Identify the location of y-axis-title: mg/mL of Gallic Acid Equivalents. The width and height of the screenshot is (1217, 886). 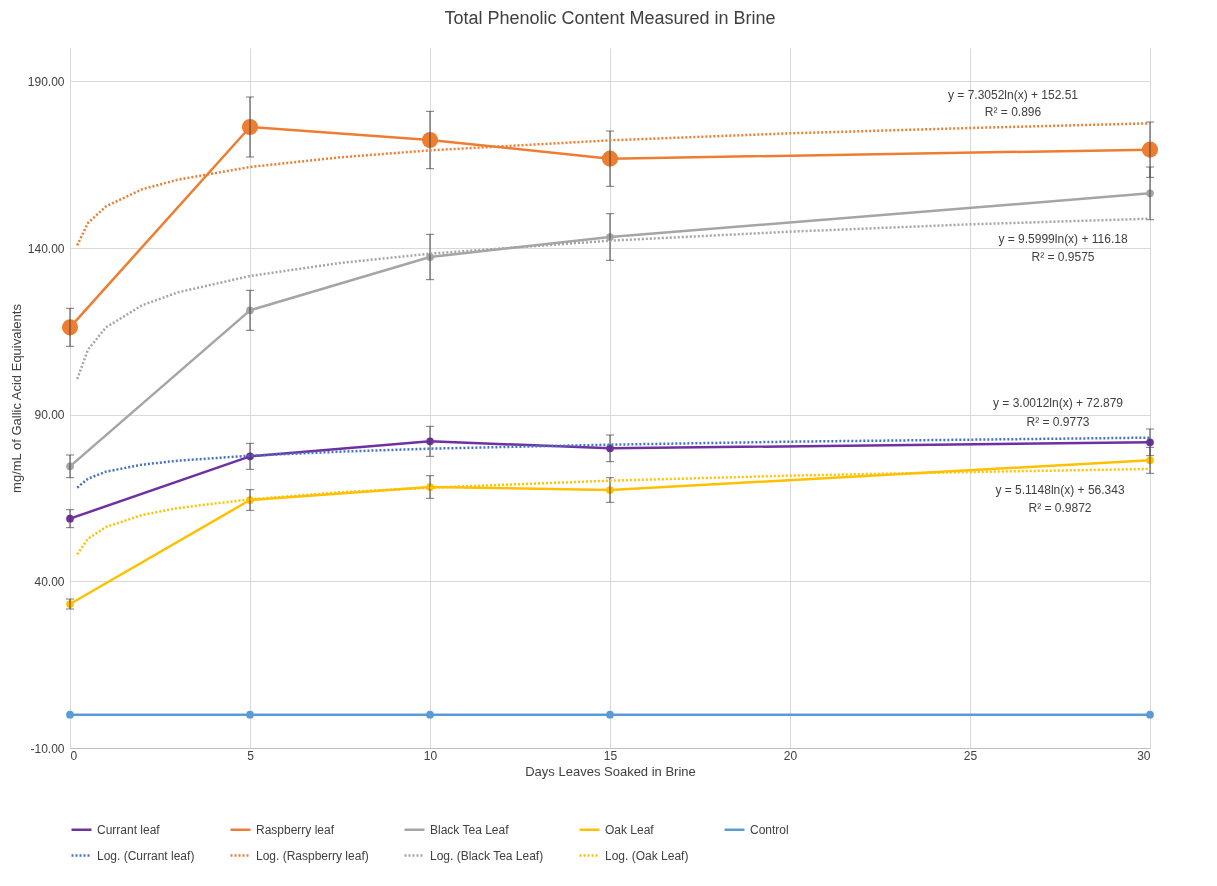
(16, 398).